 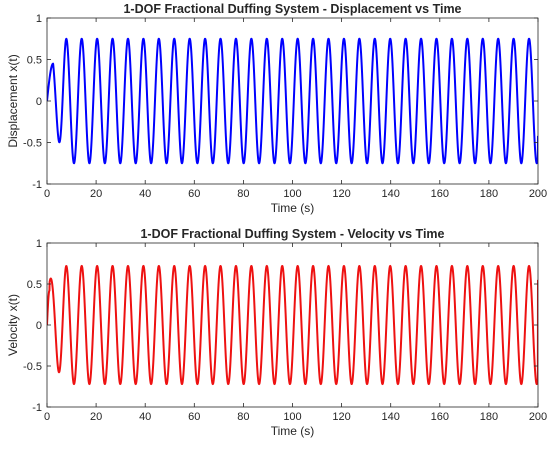 I want to click on displacement-x-tick-label: 20, so click(x=96, y=194).